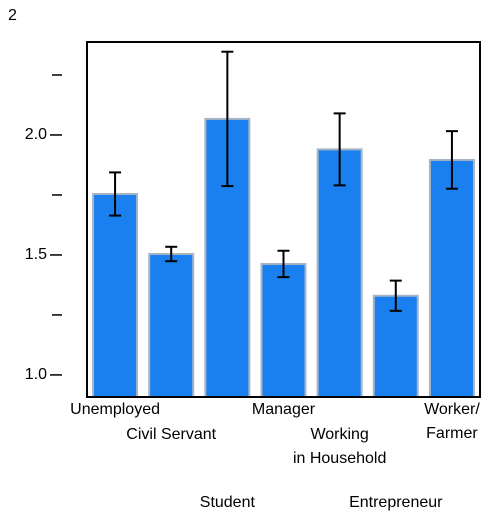  Describe the element at coordinates (396, 502) in the screenshot. I see `x-tick-label: Entrepreneur` at that location.